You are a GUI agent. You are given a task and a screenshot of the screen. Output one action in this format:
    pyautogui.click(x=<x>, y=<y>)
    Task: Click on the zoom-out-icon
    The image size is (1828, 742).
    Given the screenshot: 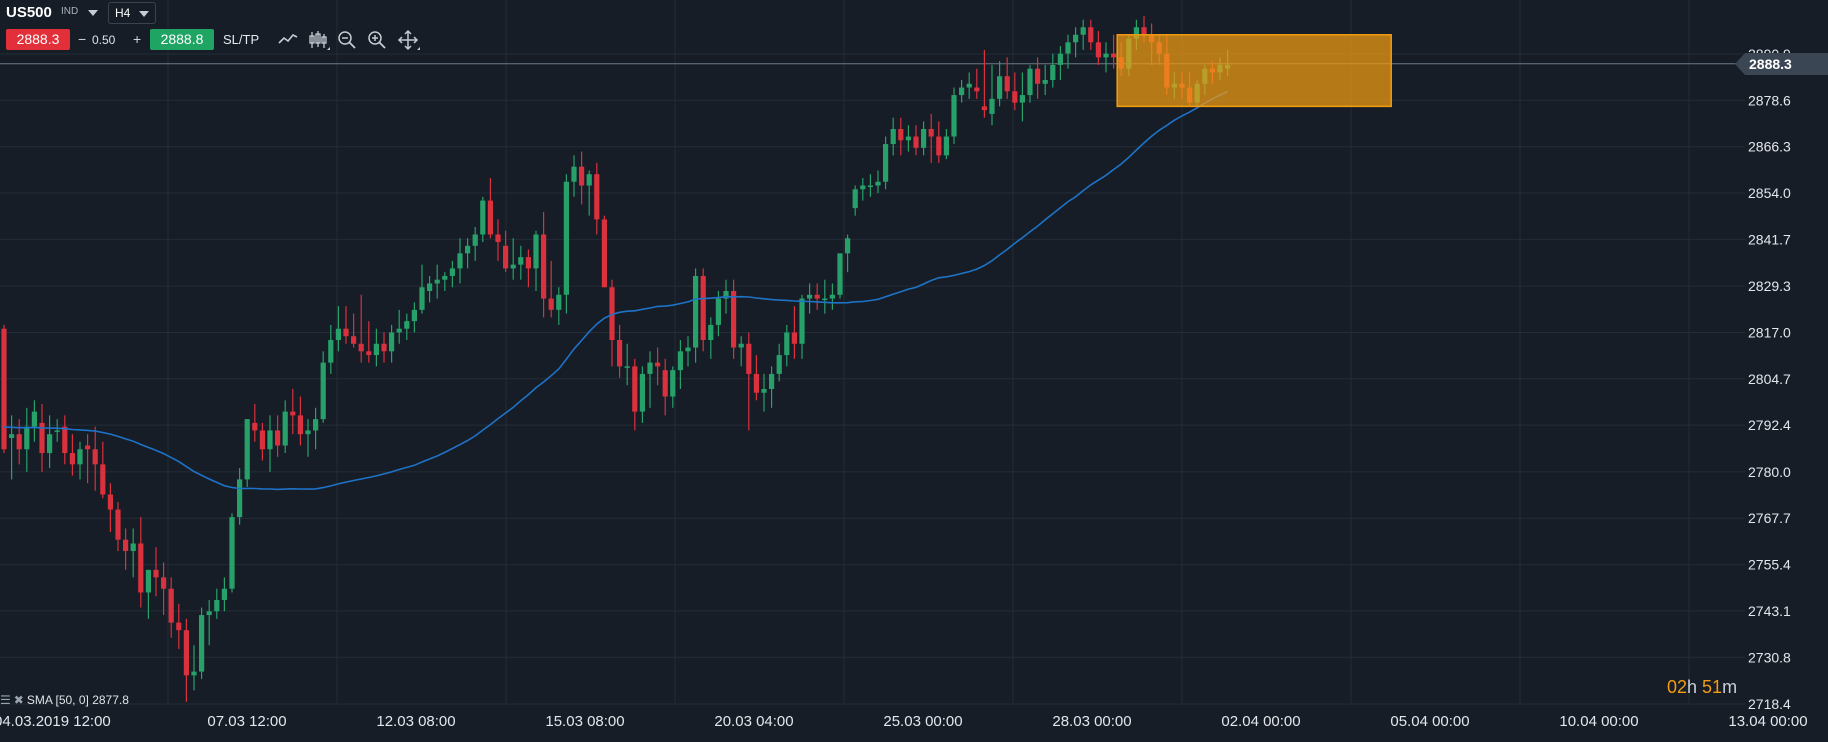 What is the action you would take?
    pyautogui.click(x=347, y=40)
    